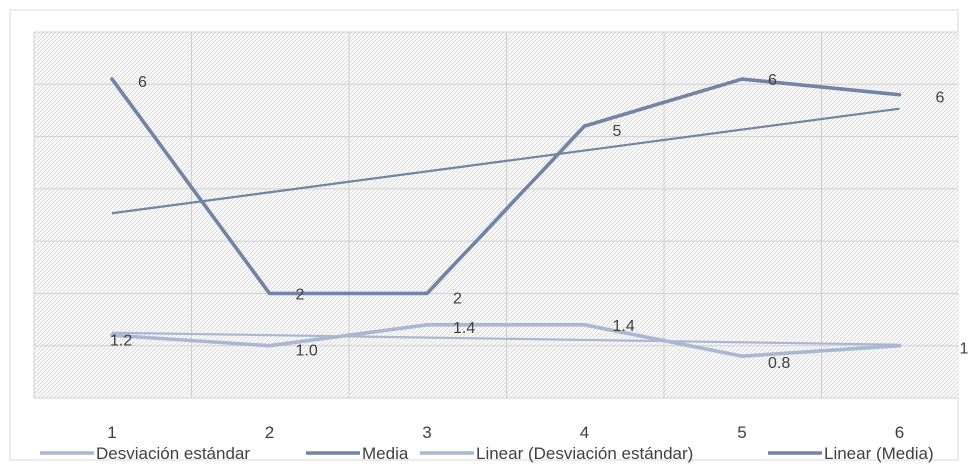 The width and height of the screenshot is (968, 468). Describe the element at coordinates (899, 432) in the screenshot. I see `x-tick-label: 6` at that location.